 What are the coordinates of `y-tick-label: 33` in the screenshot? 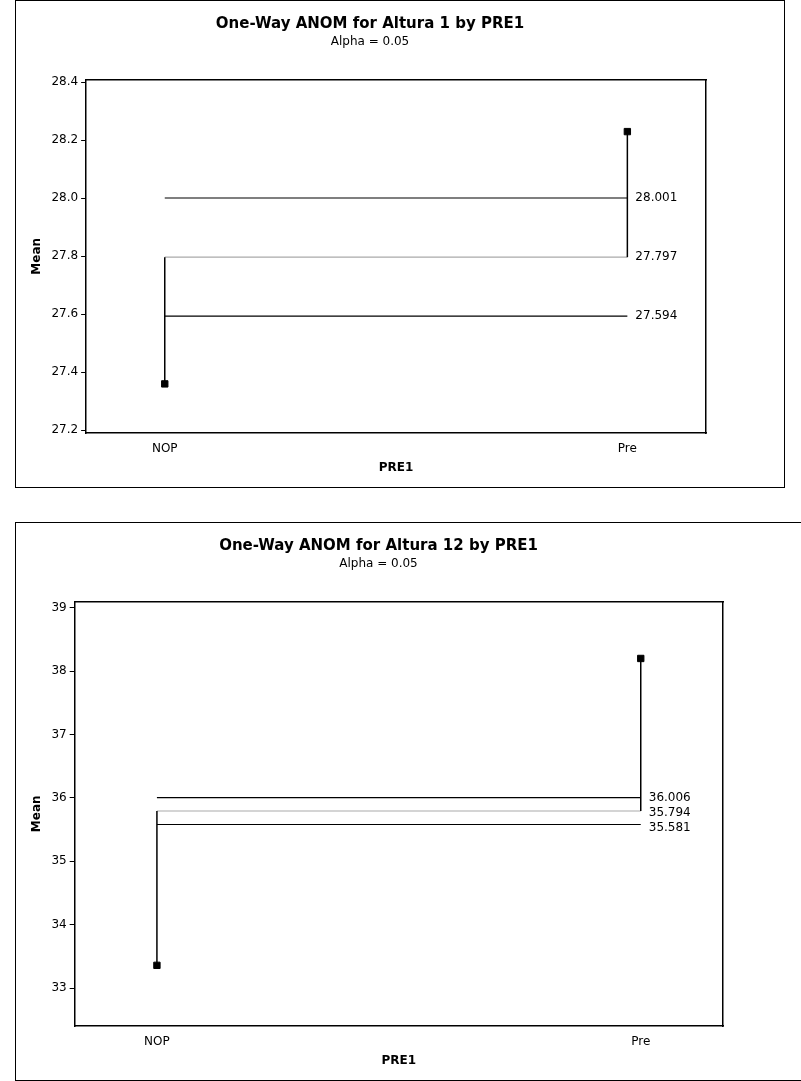 It's located at (59, 987).